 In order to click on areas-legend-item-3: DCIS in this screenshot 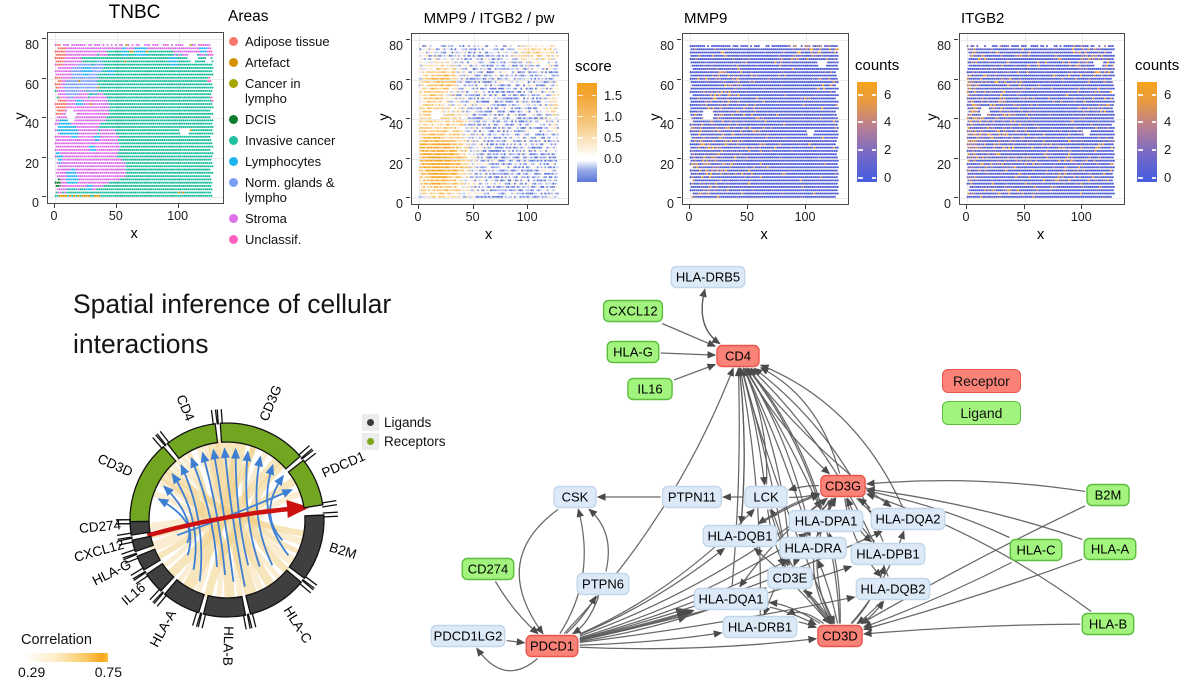, I will do `click(286, 119)`.